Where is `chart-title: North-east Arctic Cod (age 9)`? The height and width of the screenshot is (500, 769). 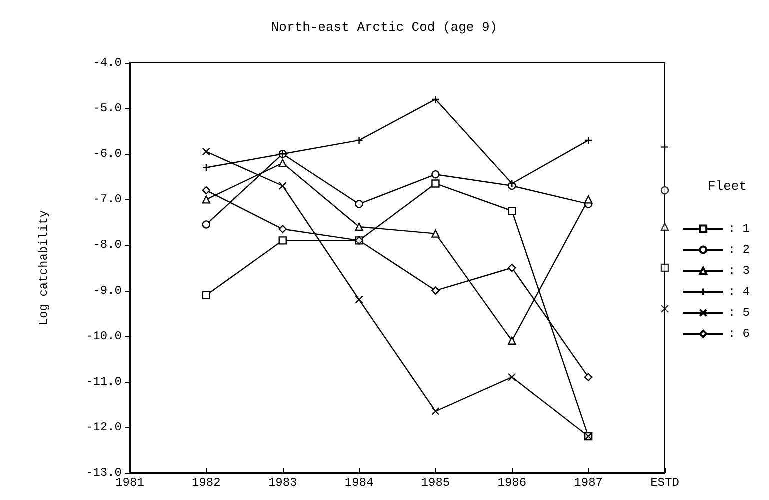 chart-title: North-east Arctic Cod (age 9) is located at coordinates (384, 27).